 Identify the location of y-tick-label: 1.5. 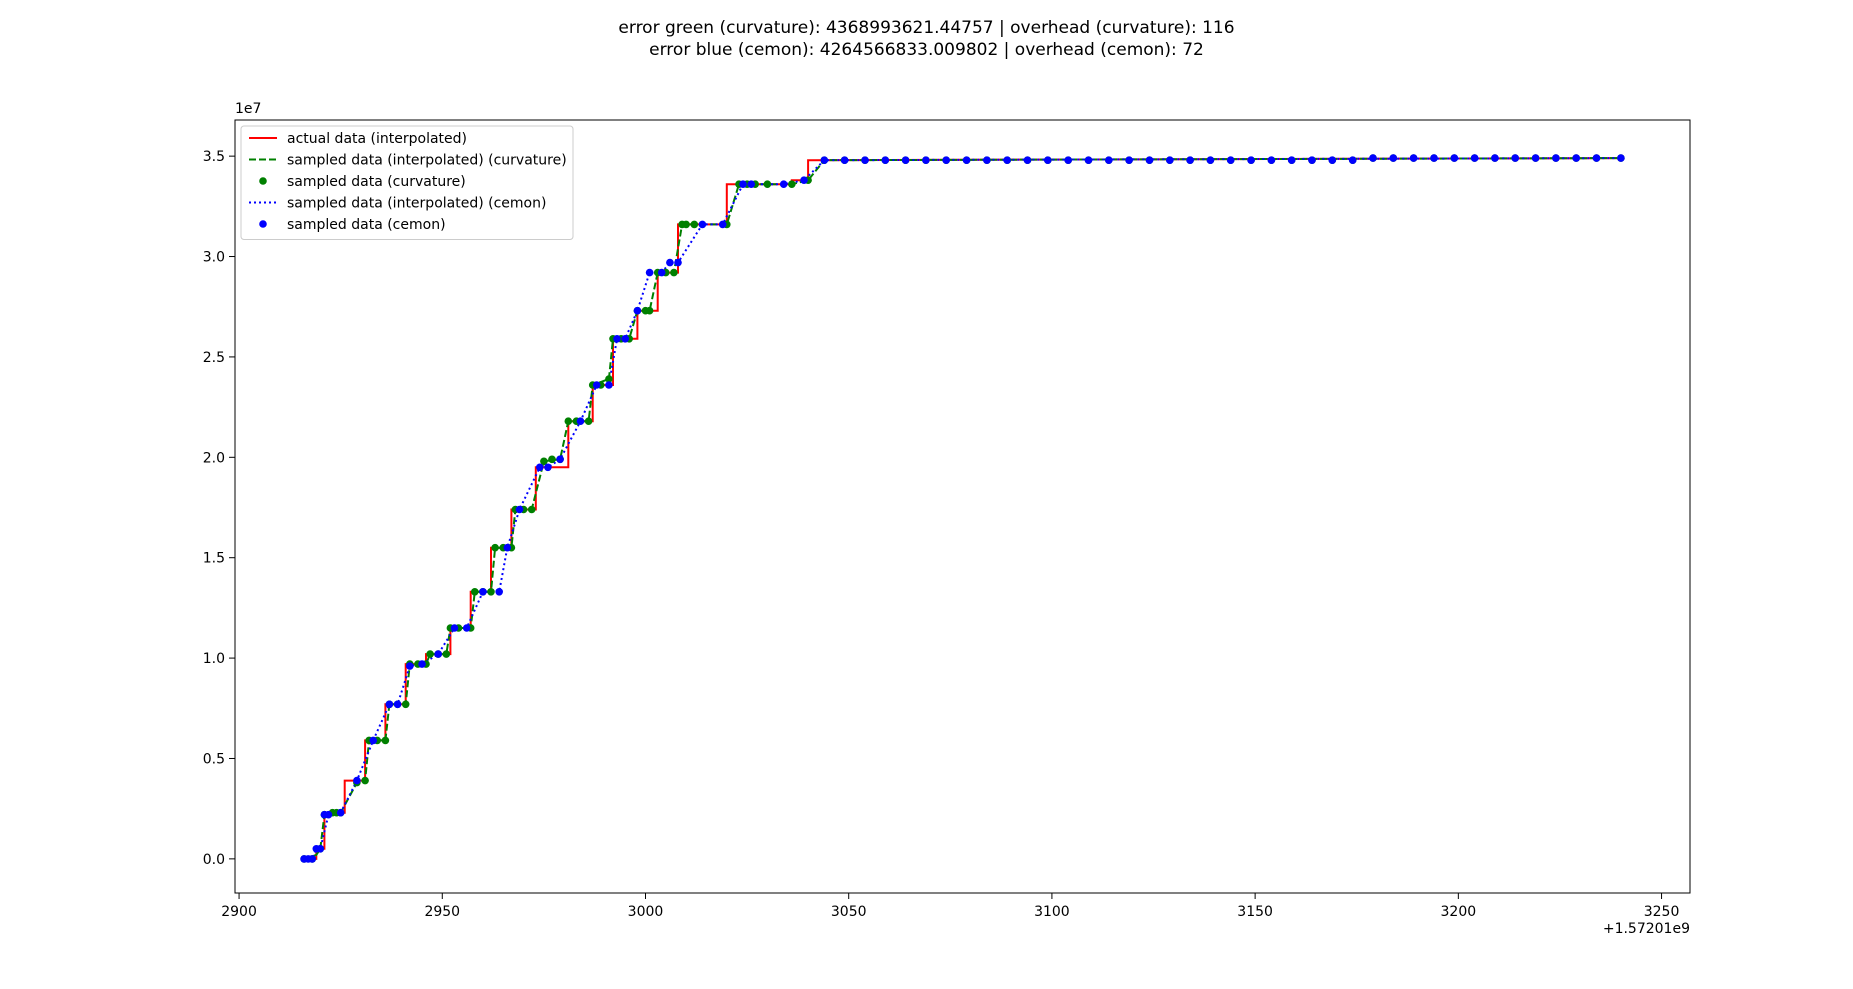
(214, 559).